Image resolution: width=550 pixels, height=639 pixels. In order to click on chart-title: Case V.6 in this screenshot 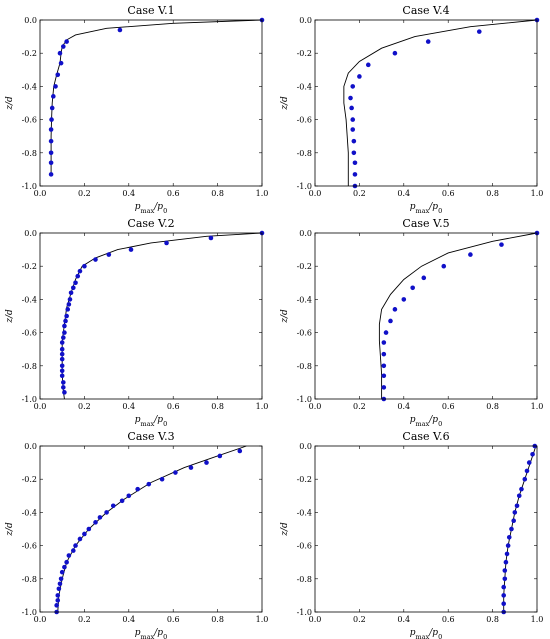, I will do `click(425, 436)`.